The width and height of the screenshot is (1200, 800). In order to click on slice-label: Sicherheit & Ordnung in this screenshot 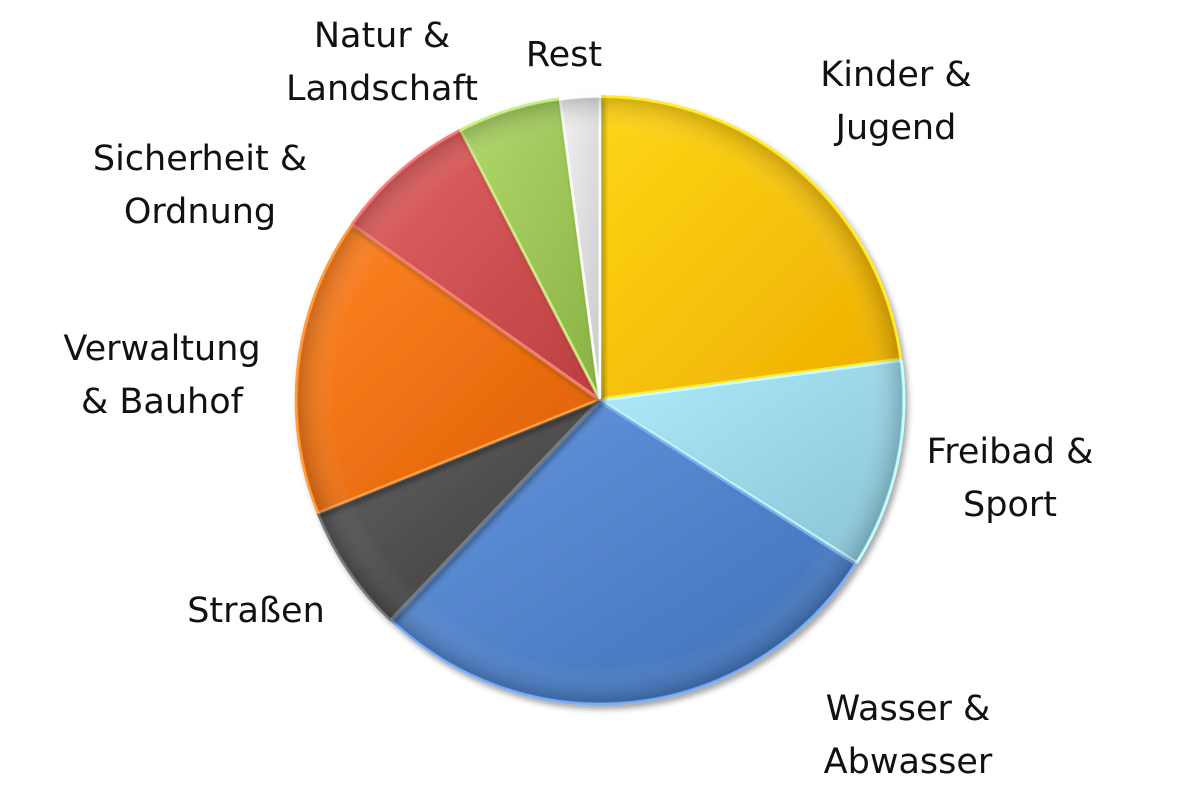, I will do `click(200, 185)`.